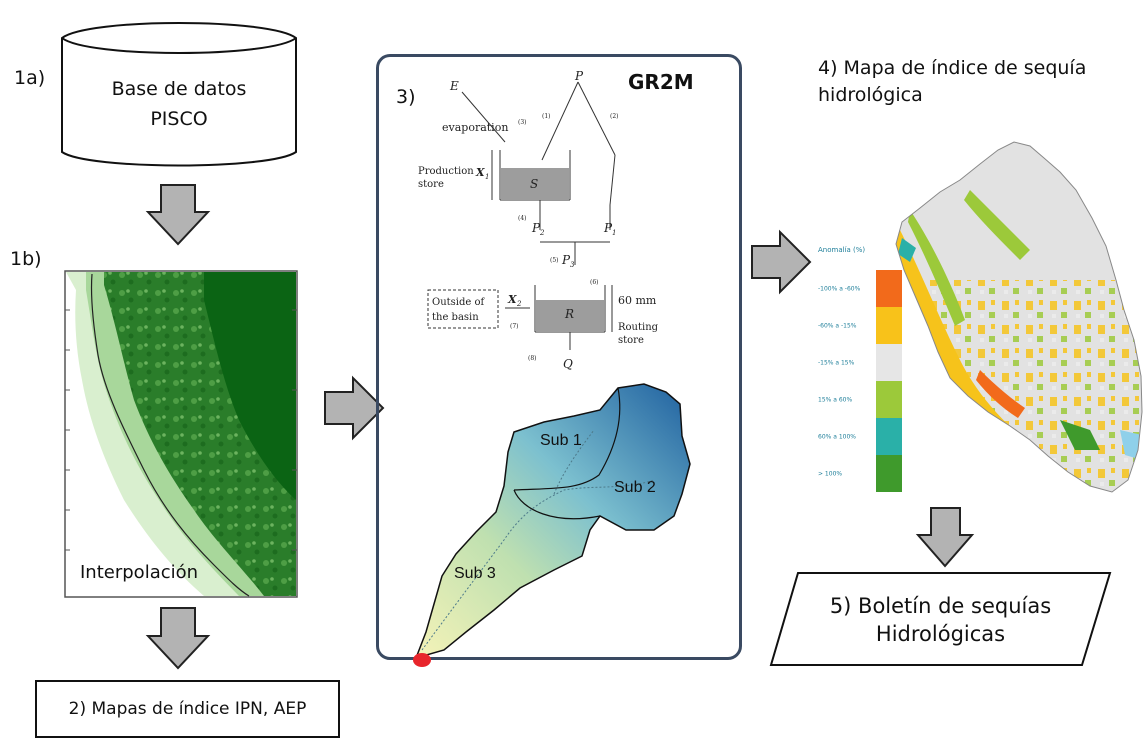 The height and width of the screenshot is (742, 1147). I want to click on legend-label: 60% a 100%, so click(837, 437).